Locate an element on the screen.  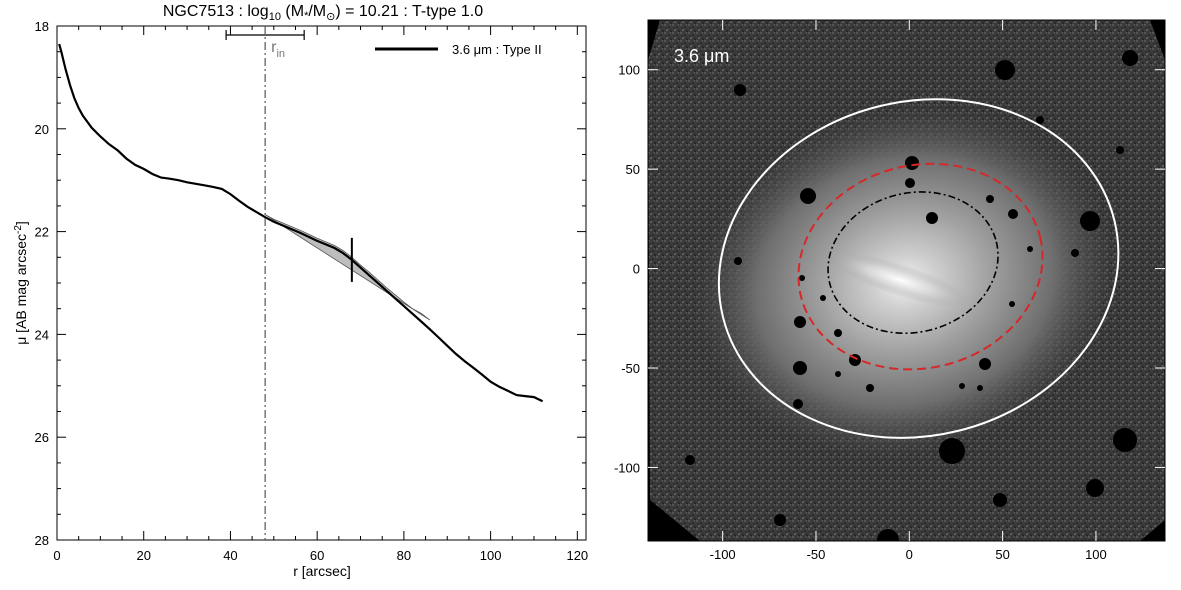
y-label-end: ] is located at coordinates (21, 223).